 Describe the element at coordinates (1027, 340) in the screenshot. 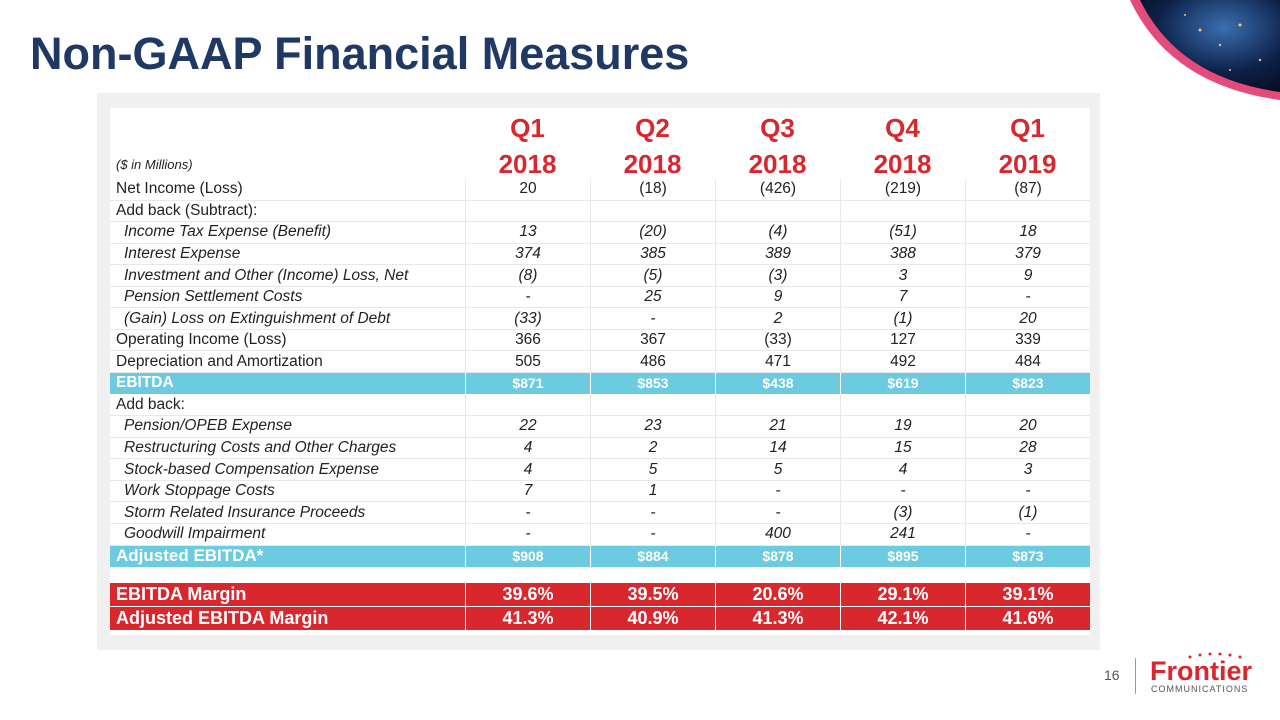

I see `cell-value: 339` at that location.